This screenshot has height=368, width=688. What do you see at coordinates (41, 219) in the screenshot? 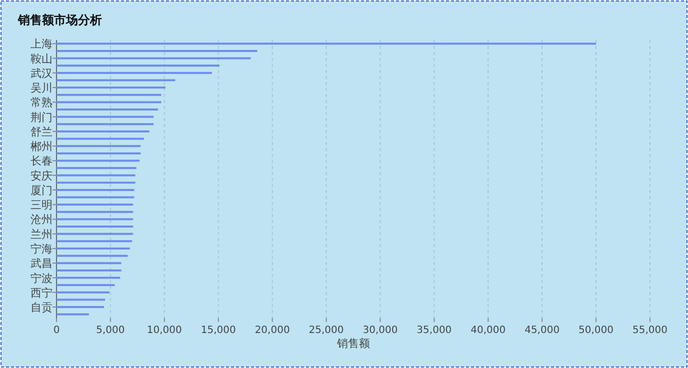
I see `y-tick-label: 沧州` at bounding box center [41, 219].